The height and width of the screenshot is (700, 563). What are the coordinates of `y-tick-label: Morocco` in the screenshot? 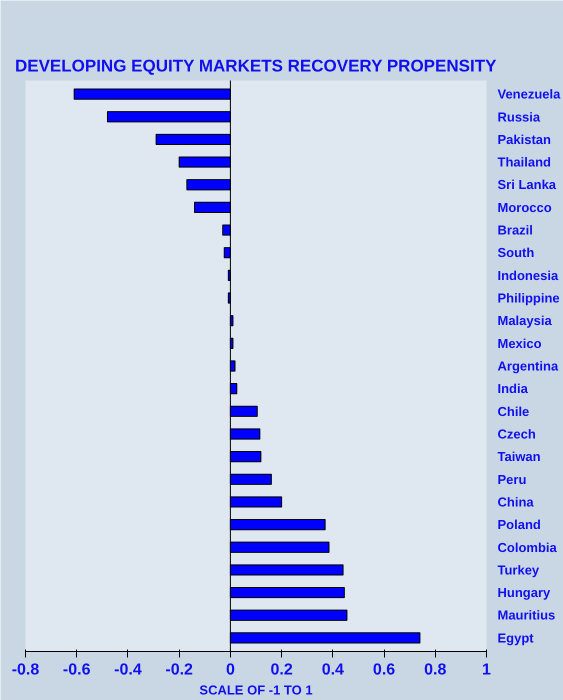 It's located at (525, 207).